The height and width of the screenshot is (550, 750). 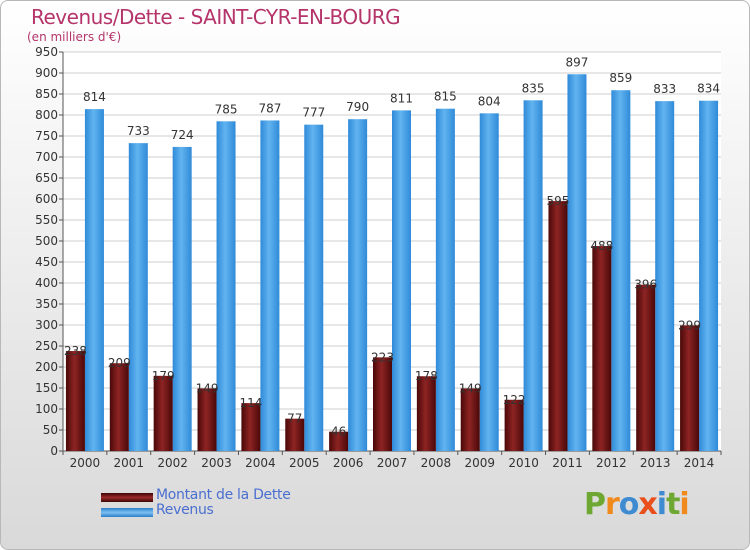 I want to click on x-tick-label: 2009, so click(x=479, y=463).